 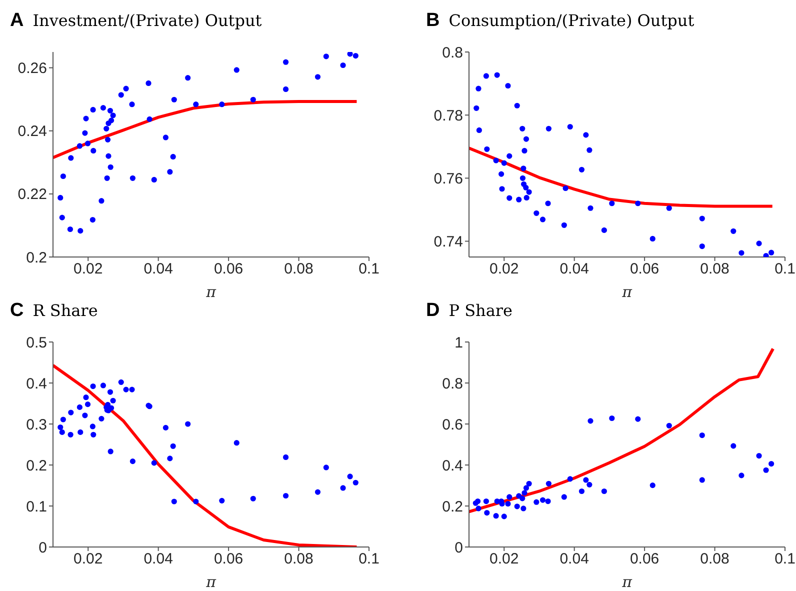 What do you see at coordinates (458, 547) in the screenshot?
I see `y-tick-label: 0` at bounding box center [458, 547].